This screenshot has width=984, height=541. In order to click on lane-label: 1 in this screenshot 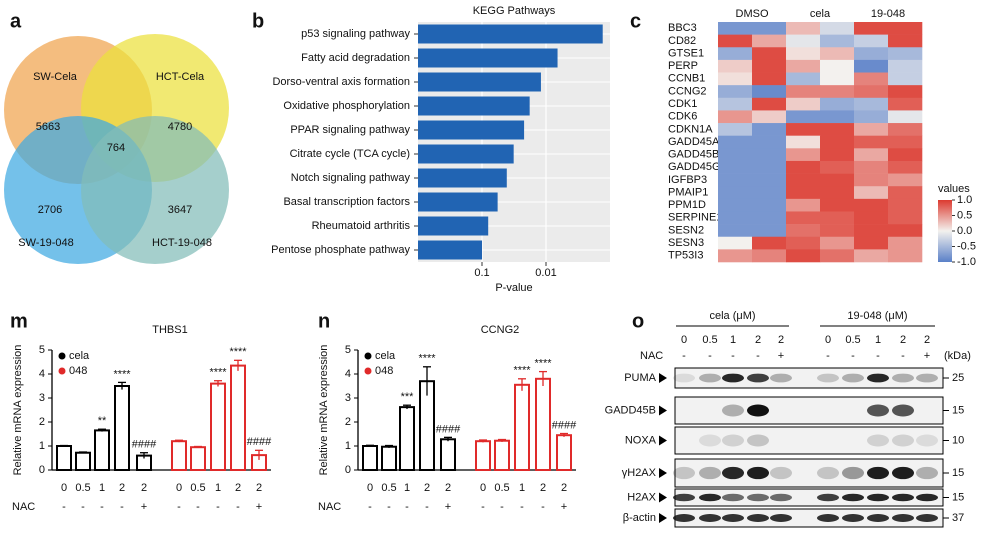, I will do `click(733, 340)`.